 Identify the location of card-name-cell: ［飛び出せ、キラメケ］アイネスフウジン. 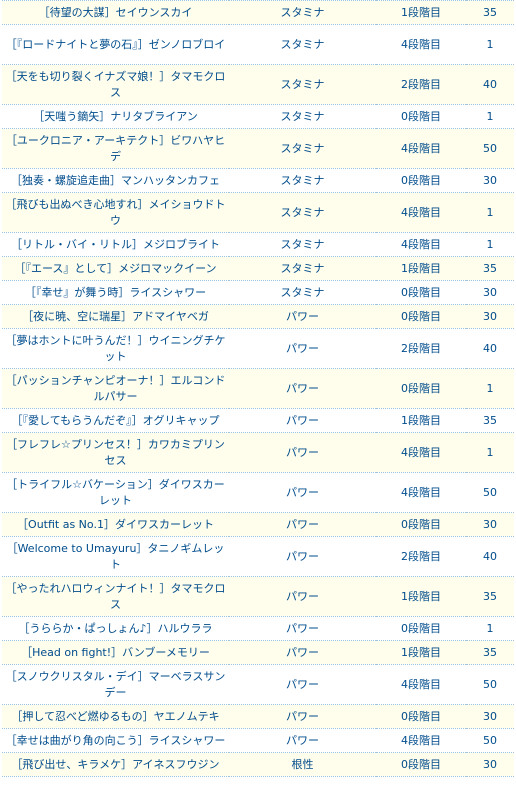
(115, 764).